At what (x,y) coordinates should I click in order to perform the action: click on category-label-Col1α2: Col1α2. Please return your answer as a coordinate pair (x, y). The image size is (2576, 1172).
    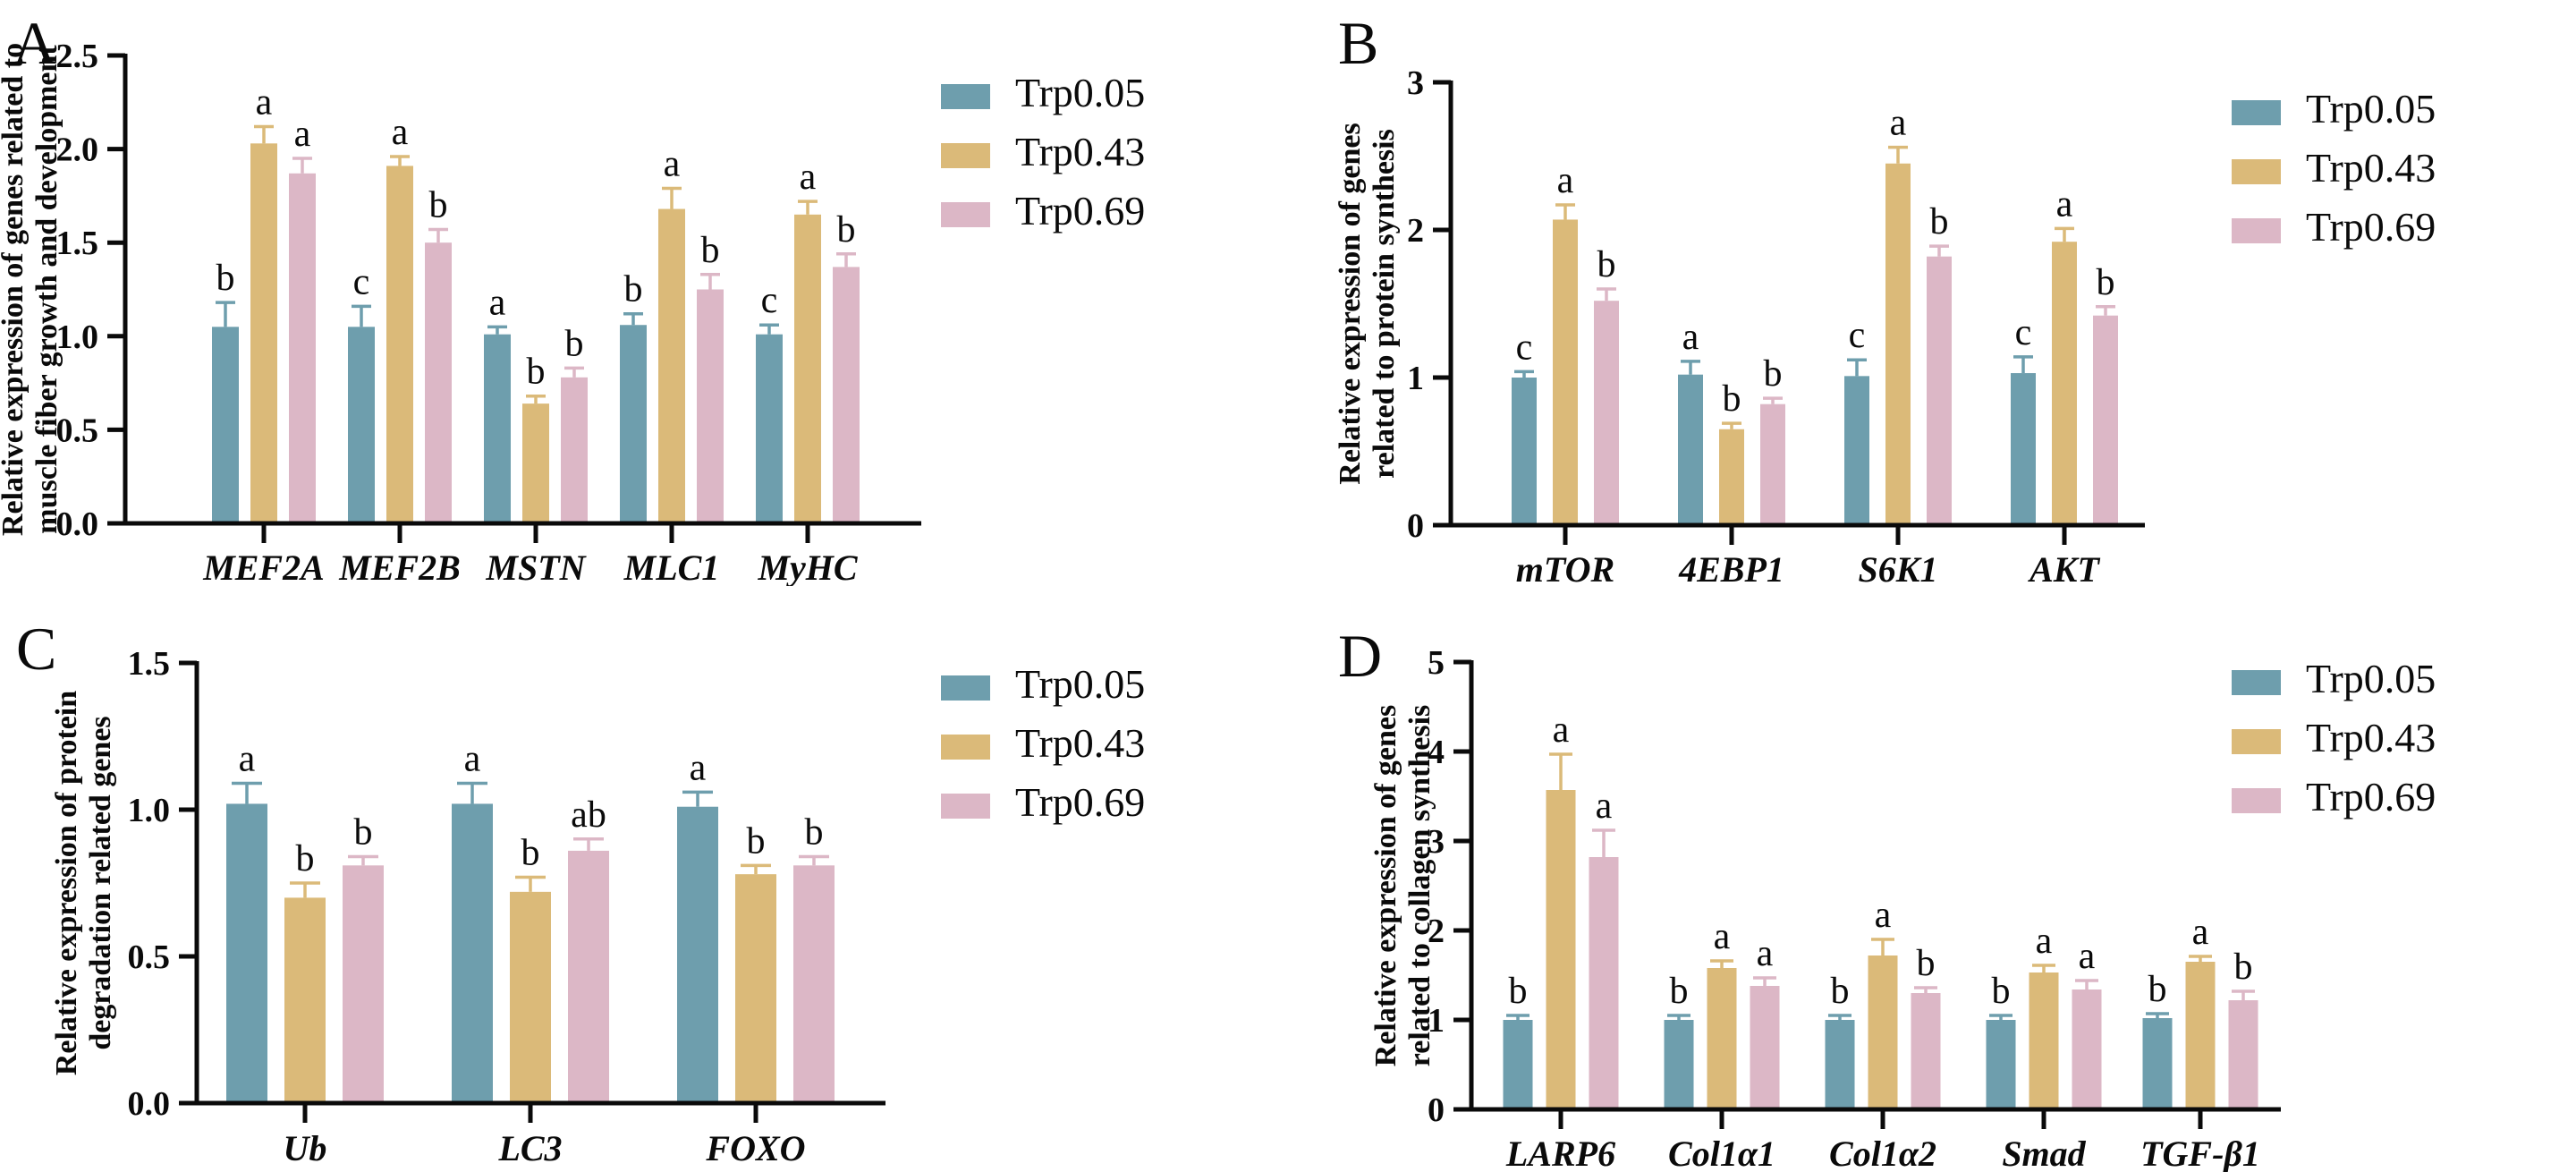
    Looking at the image, I should click on (1882, 1153).